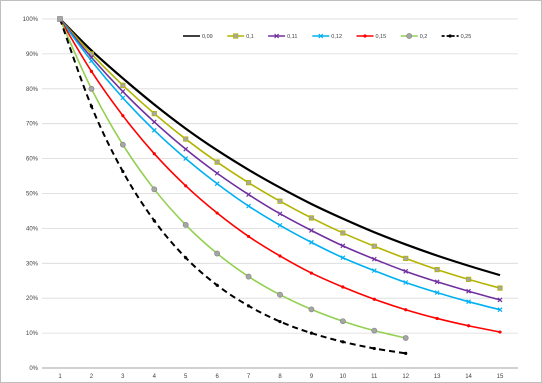 This screenshot has height=383, width=542. What do you see at coordinates (32, 299) in the screenshot?
I see `y-tick-label: 20%` at bounding box center [32, 299].